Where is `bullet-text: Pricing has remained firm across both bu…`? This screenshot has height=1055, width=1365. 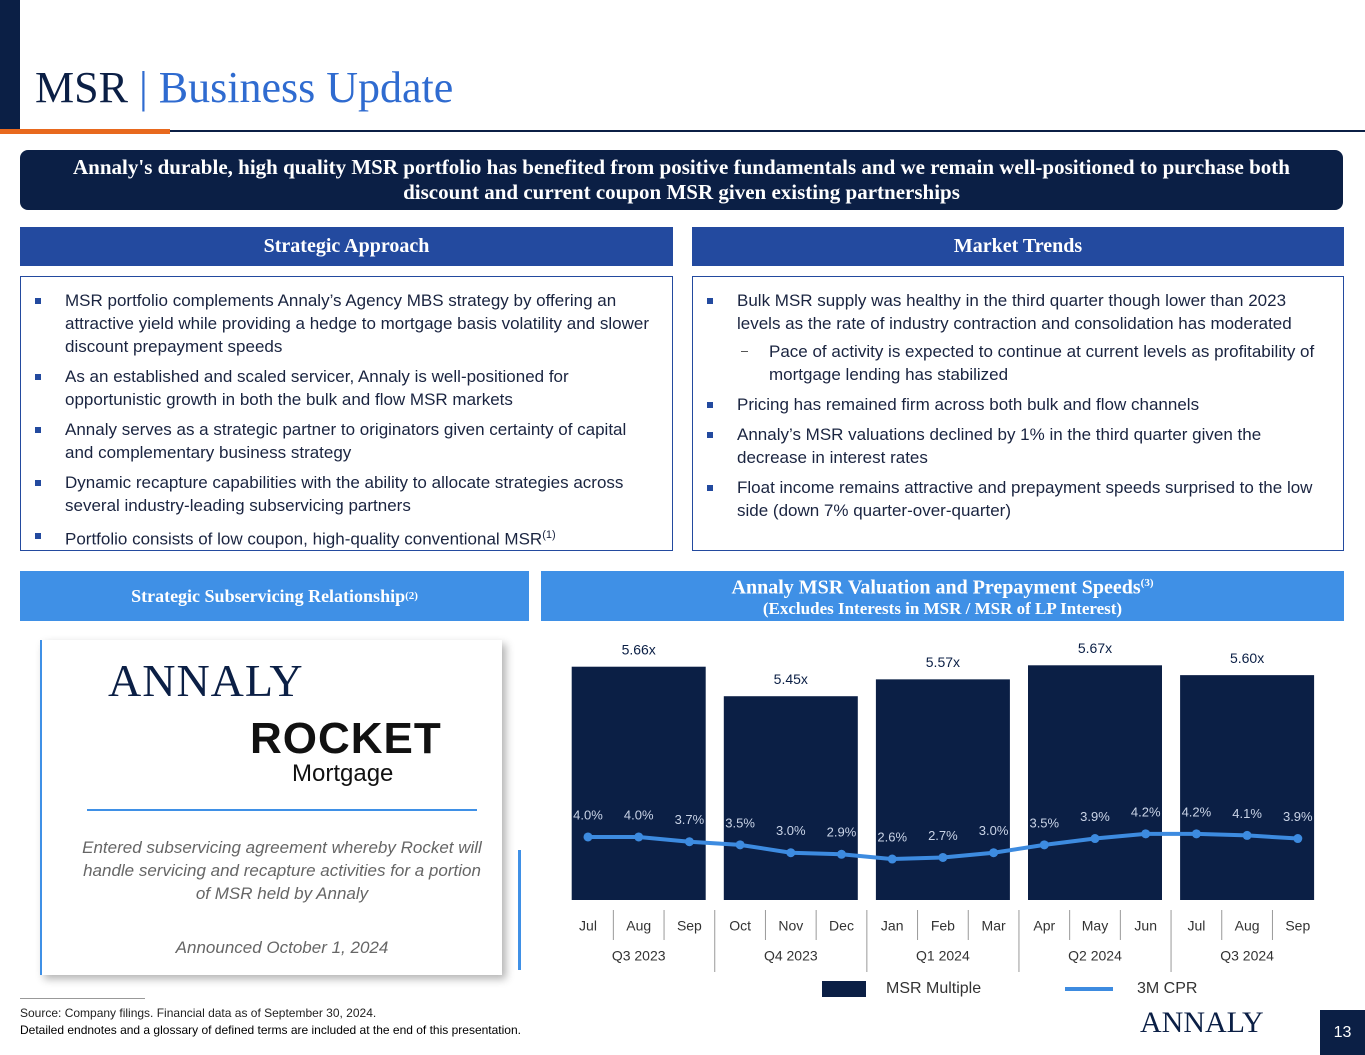
bullet-text: Pricing has remained firm across both bu… is located at coordinates (968, 404).